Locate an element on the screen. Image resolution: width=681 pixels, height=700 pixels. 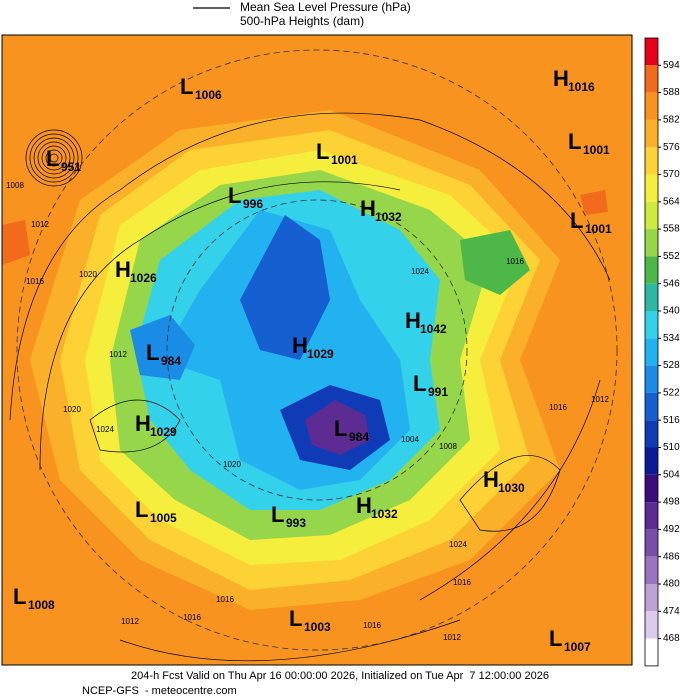
center-value: 1042 is located at coordinates (433, 329).